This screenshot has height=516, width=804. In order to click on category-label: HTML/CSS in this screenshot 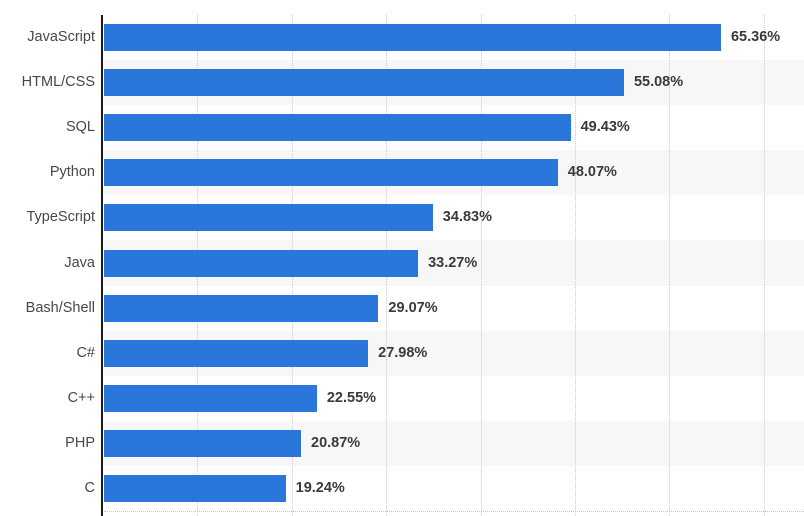, I will do `click(58, 82)`.